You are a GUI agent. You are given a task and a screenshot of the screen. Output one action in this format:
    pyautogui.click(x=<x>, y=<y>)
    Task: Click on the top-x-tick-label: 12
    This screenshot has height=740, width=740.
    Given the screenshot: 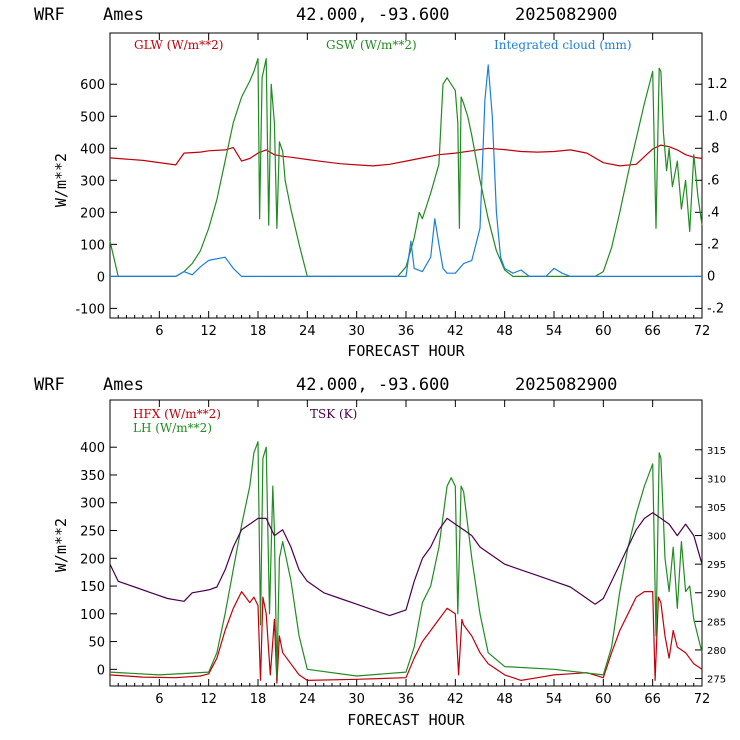 What is the action you would take?
    pyautogui.click(x=208, y=331)
    